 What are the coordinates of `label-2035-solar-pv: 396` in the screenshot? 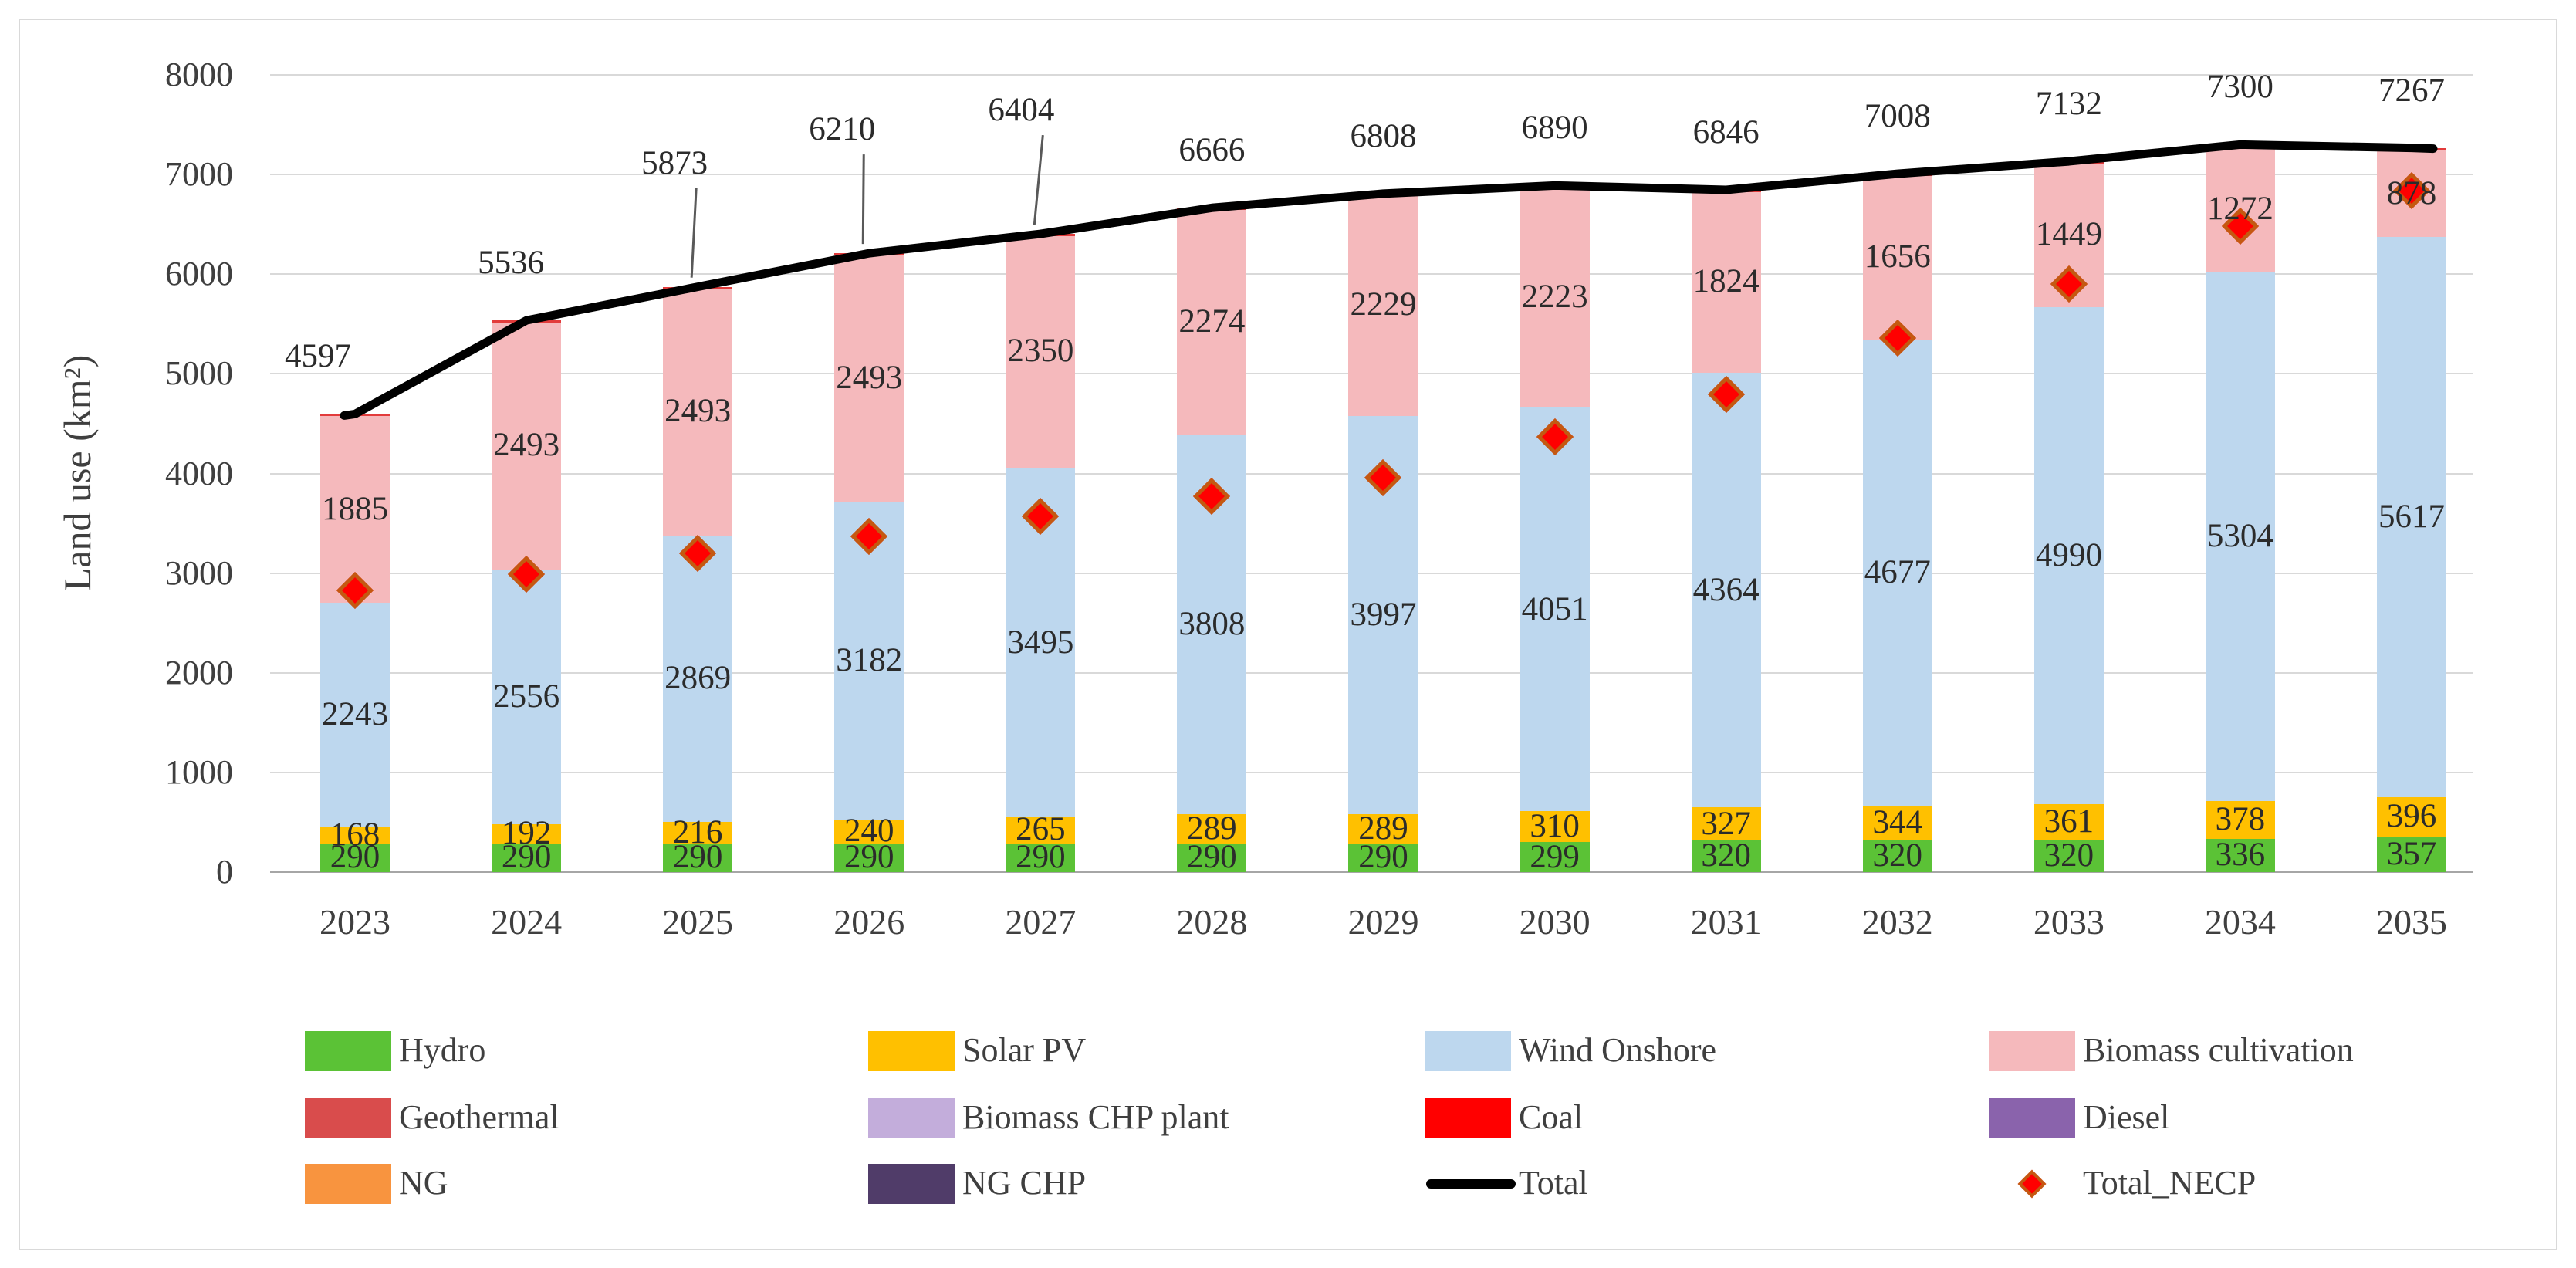 It's located at (2411, 816).